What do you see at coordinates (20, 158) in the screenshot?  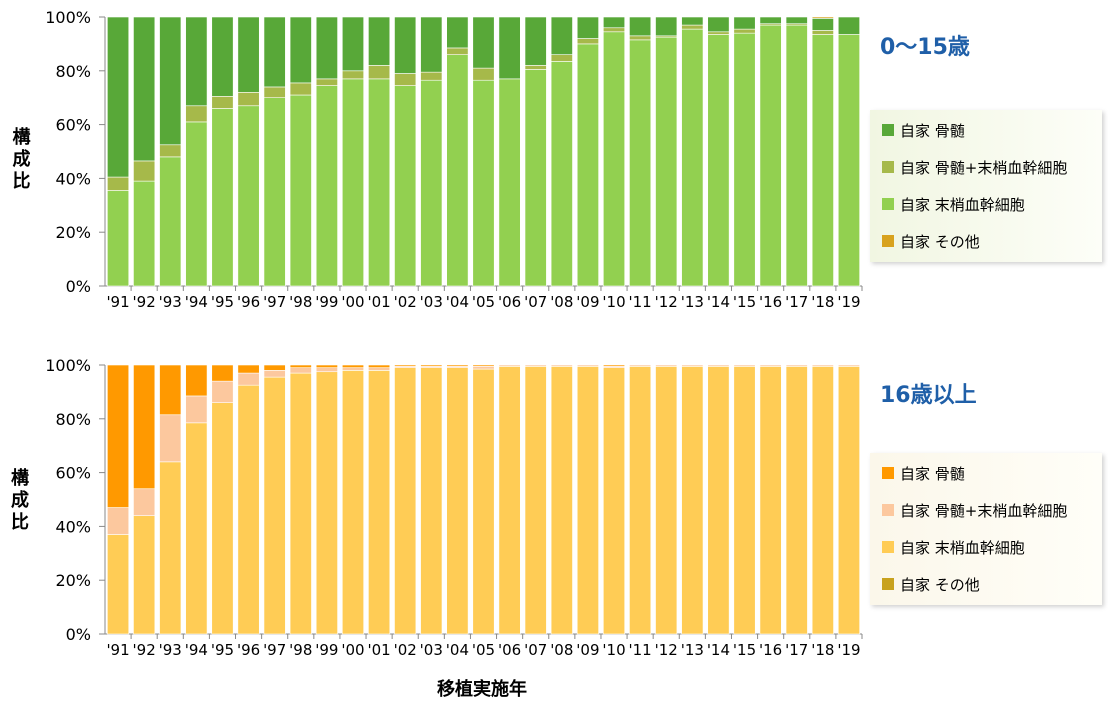 I see `y-axis-label-young: 構成比` at bounding box center [20, 158].